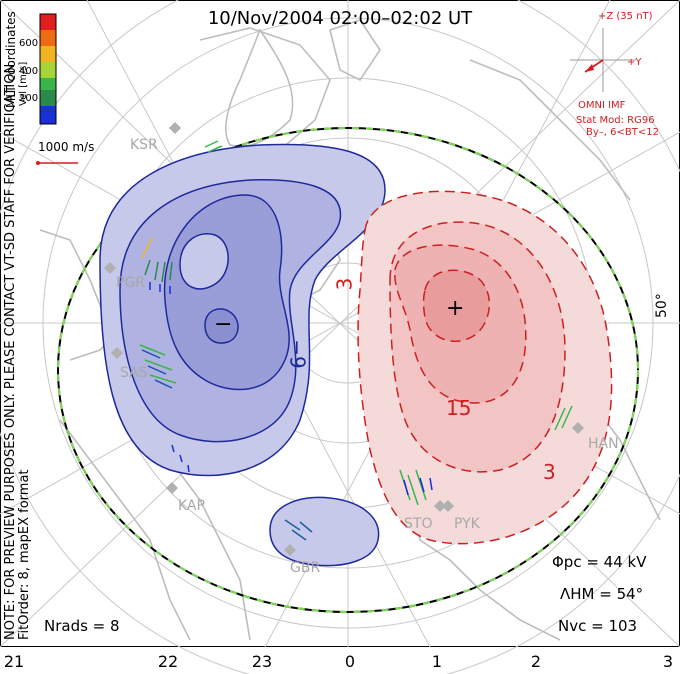 The image size is (680, 674). What do you see at coordinates (622, 132) in the screenshot?
I see `stat-condition-label: By–, 6<BT<12` at bounding box center [622, 132].